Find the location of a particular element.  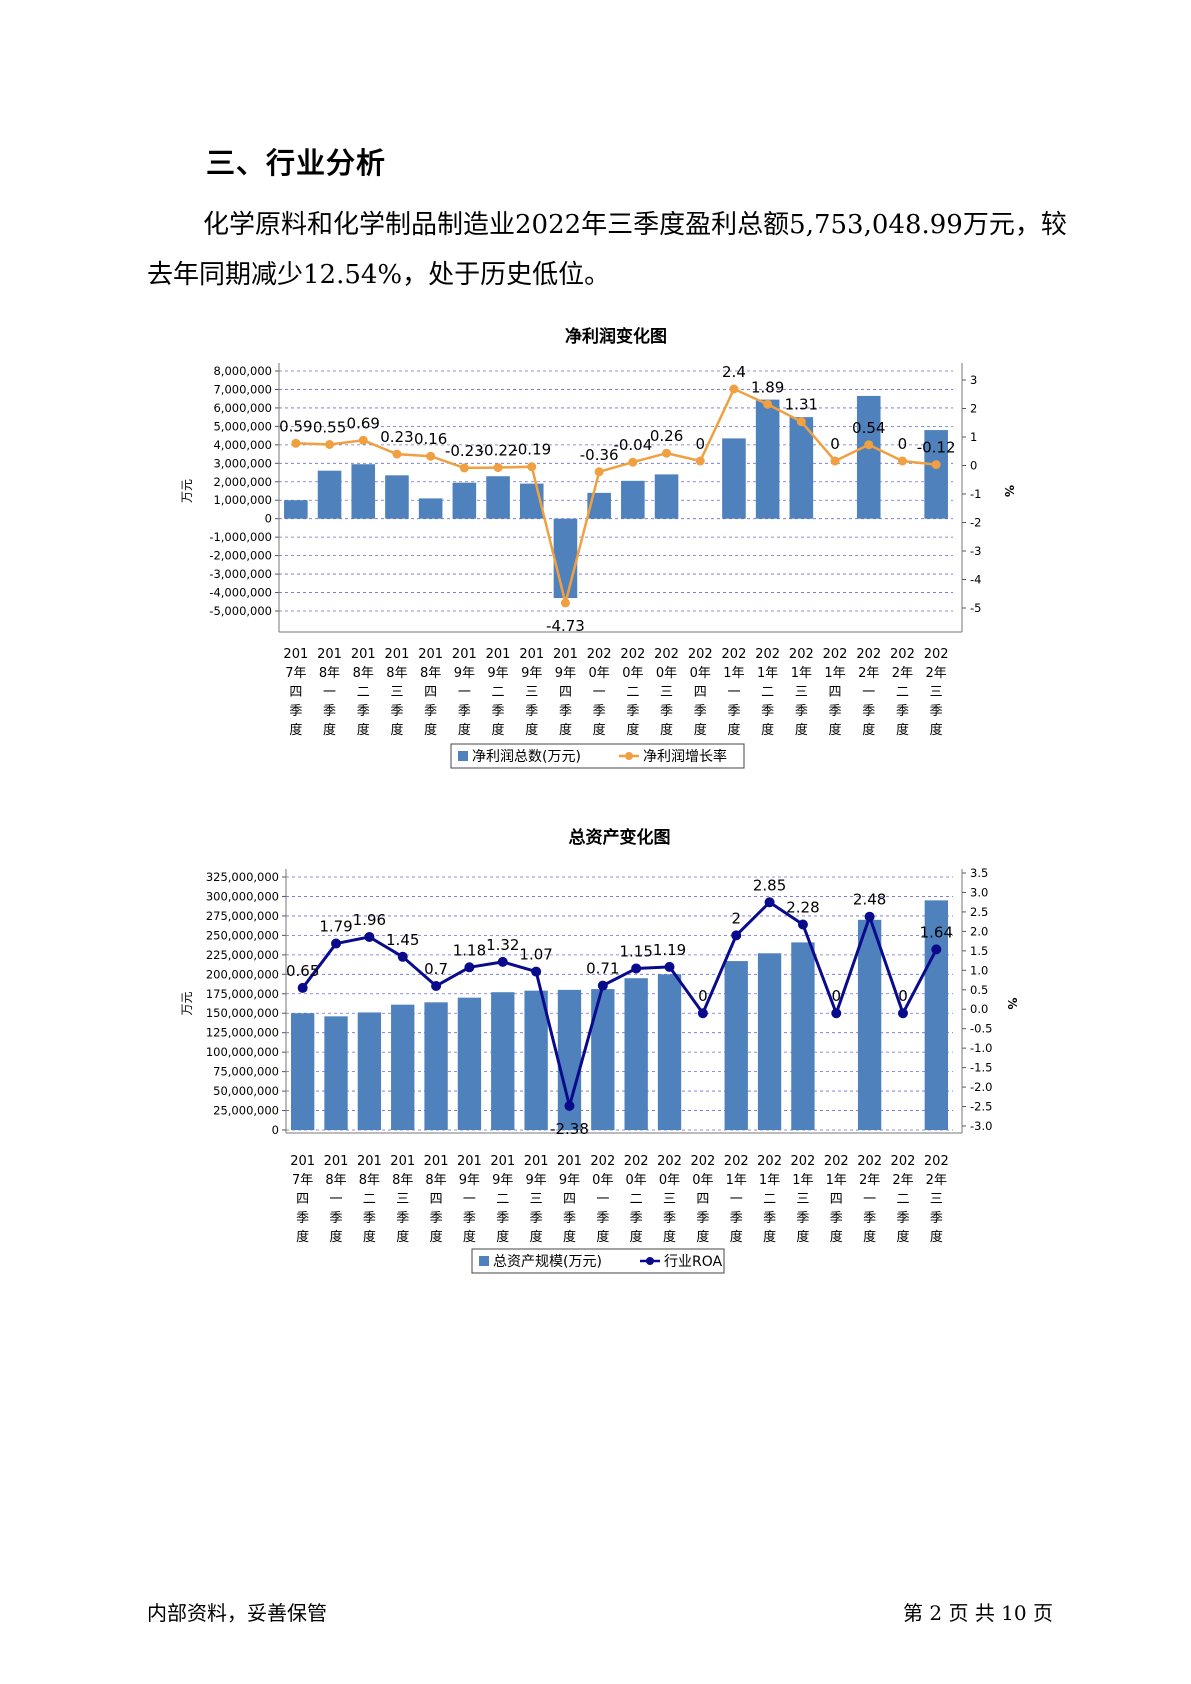

data-label: 1.96 is located at coordinates (369, 920).